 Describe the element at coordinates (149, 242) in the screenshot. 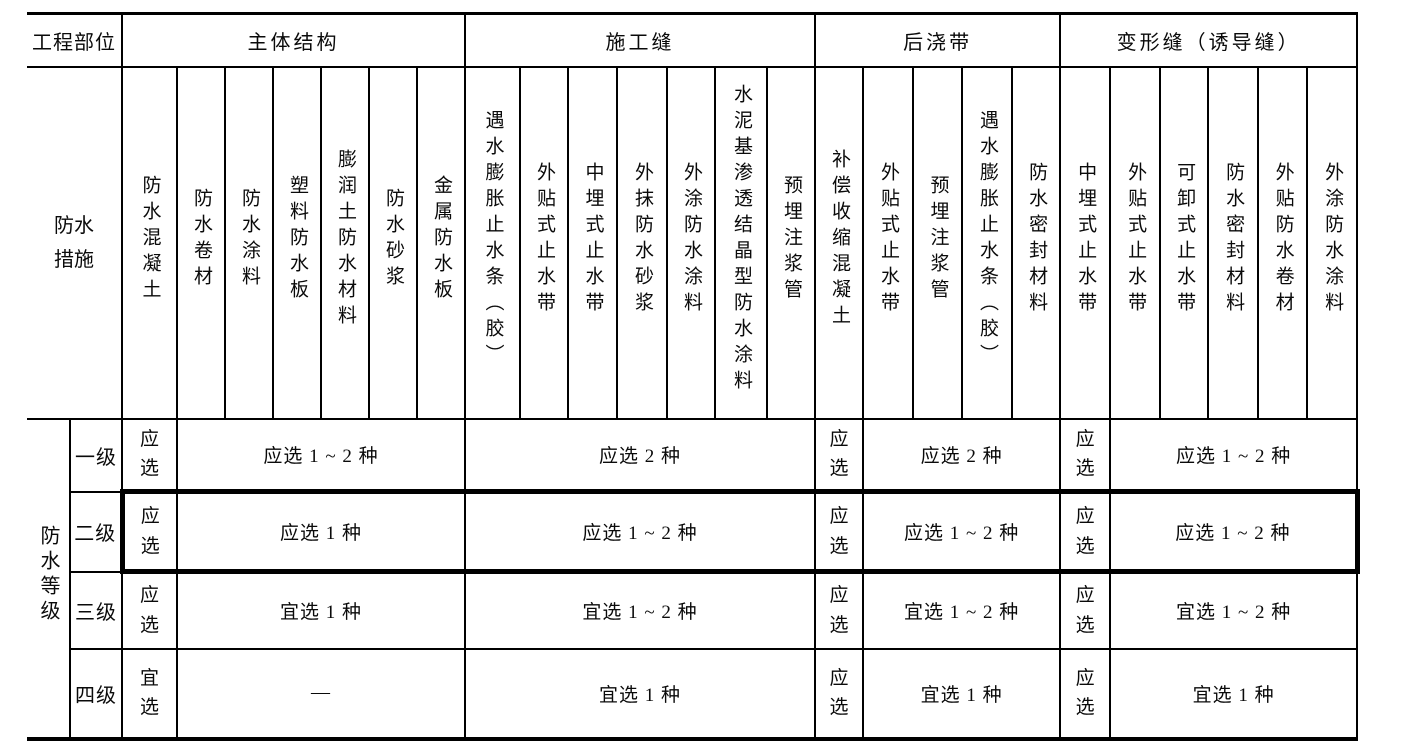

I see `column-header: 防水混凝土` at that location.